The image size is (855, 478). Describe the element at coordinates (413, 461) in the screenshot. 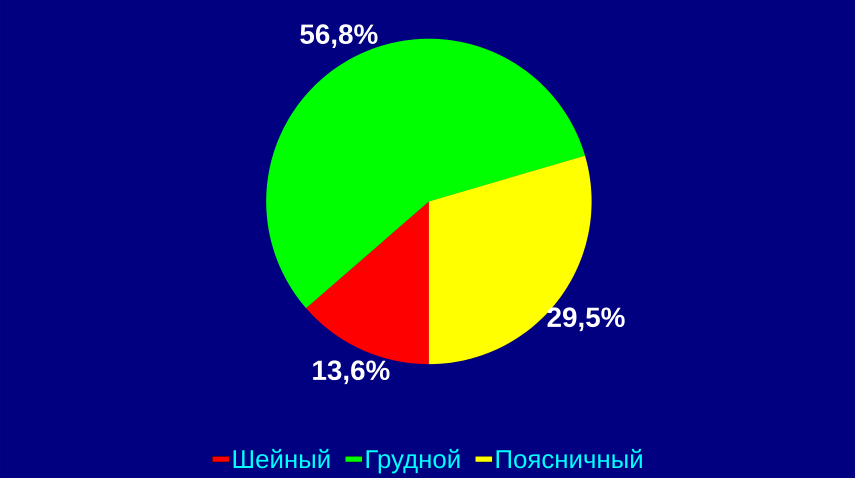

I see `legend-label: Грудной` at that location.